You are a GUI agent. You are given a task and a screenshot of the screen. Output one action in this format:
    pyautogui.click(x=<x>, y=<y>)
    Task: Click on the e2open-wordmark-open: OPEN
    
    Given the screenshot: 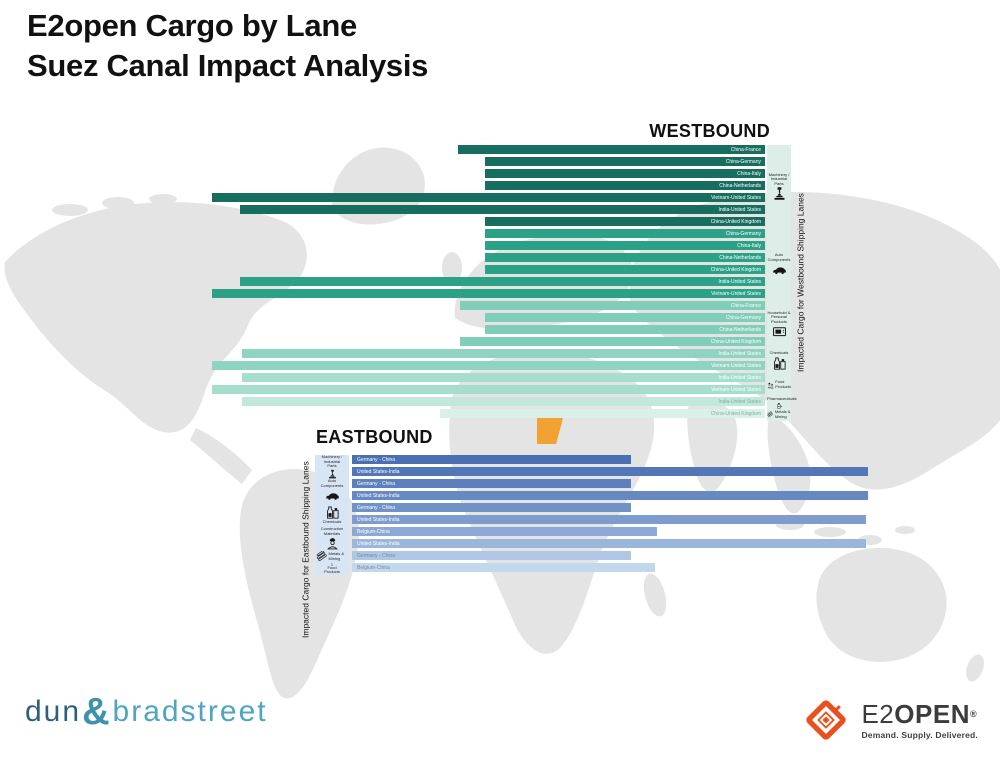 What is the action you would take?
    pyautogui.click(x=932, y=713)
    